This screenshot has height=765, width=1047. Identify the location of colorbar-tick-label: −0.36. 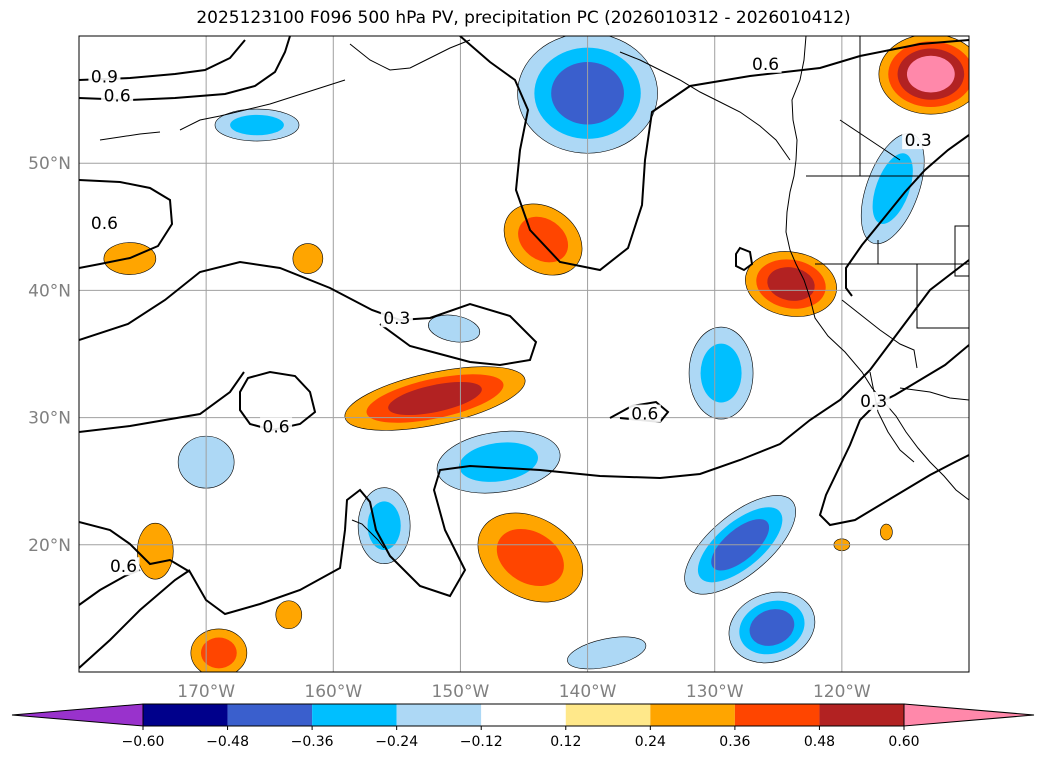
(312, 742).